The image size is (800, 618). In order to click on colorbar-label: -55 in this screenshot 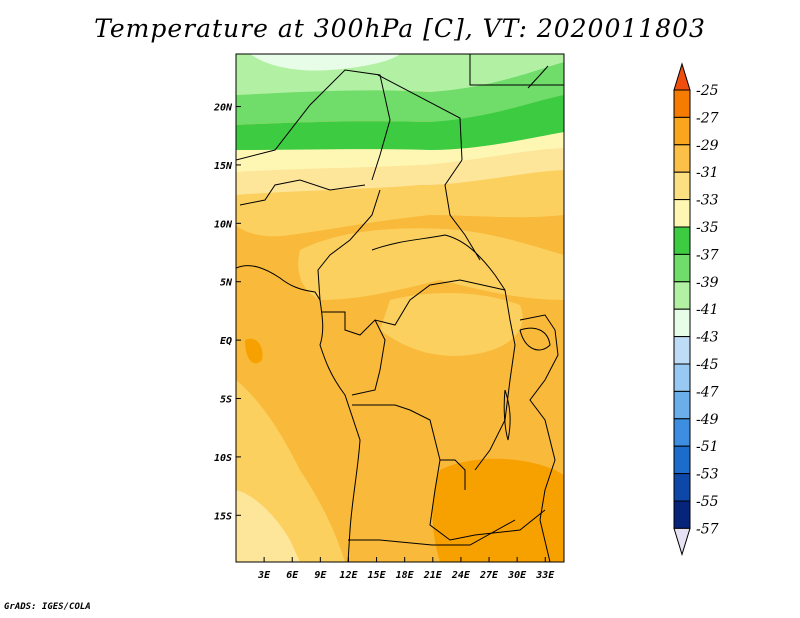, I will do `click(707, 502)`.